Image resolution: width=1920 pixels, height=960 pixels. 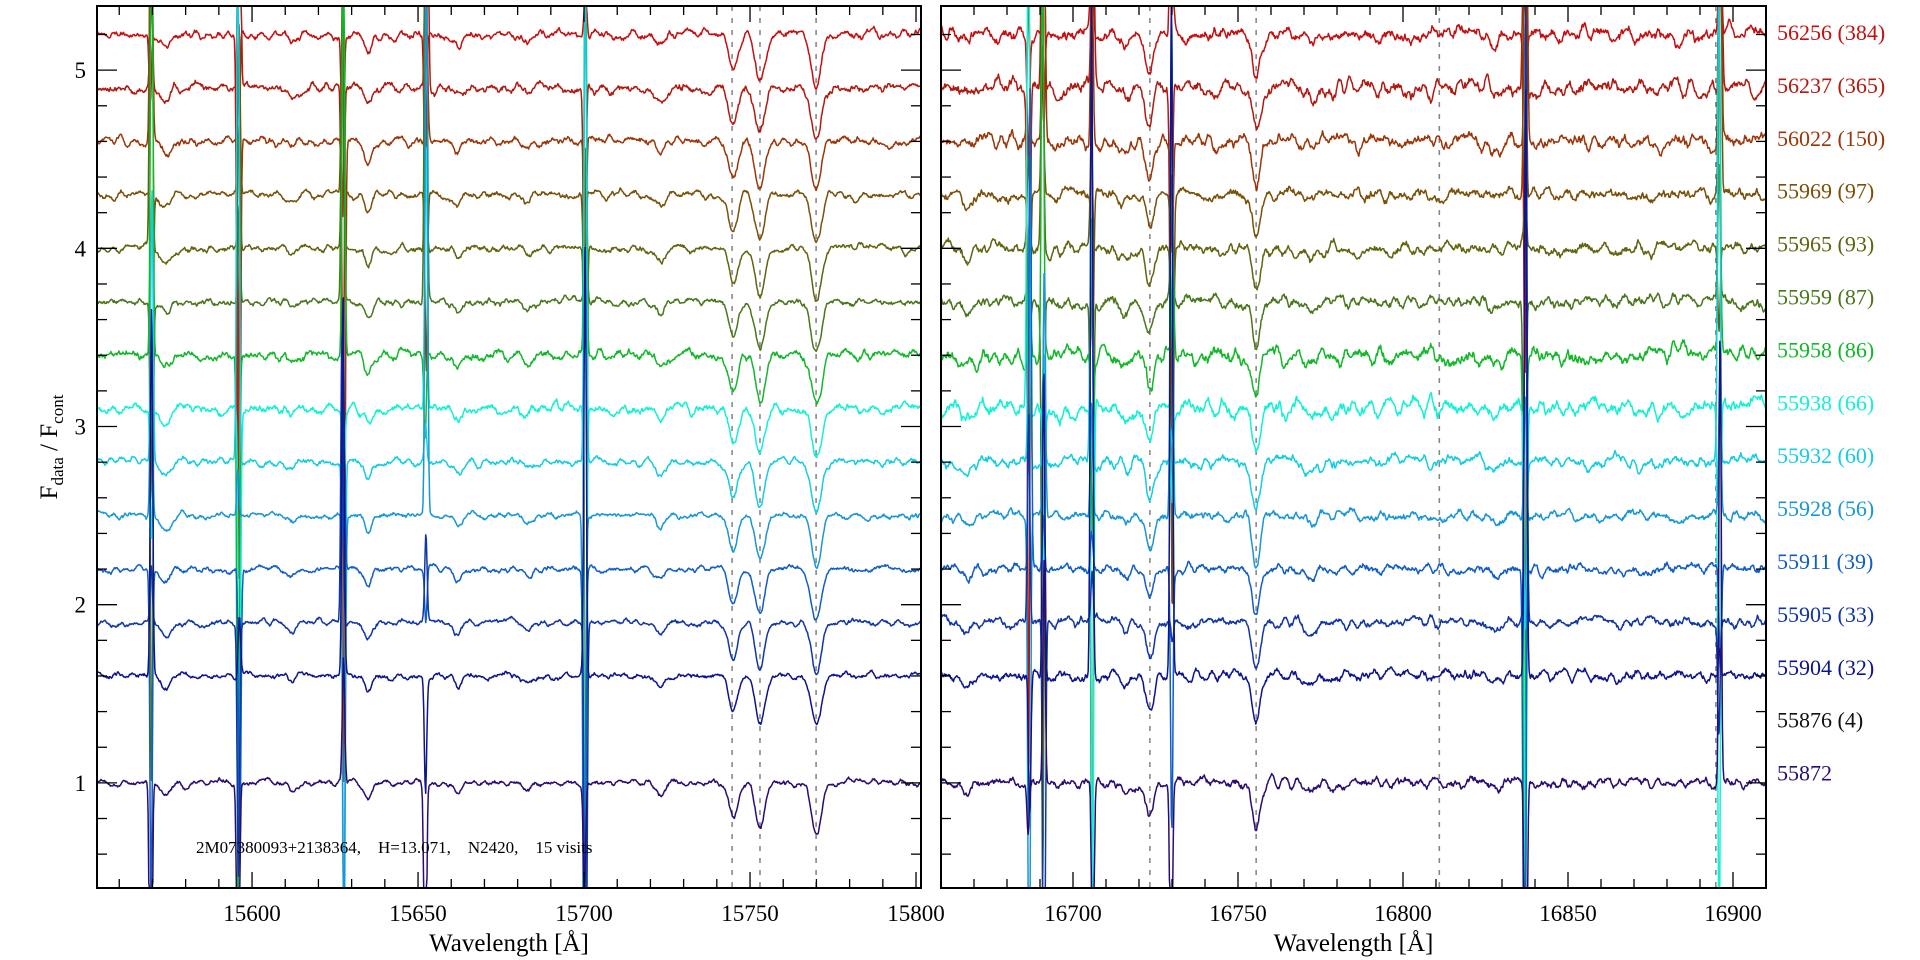 What do you see at coordinates (1073, 913) in the screenshot?
I see `x-tick-label: 16700` at bounding box center [1073, 913].